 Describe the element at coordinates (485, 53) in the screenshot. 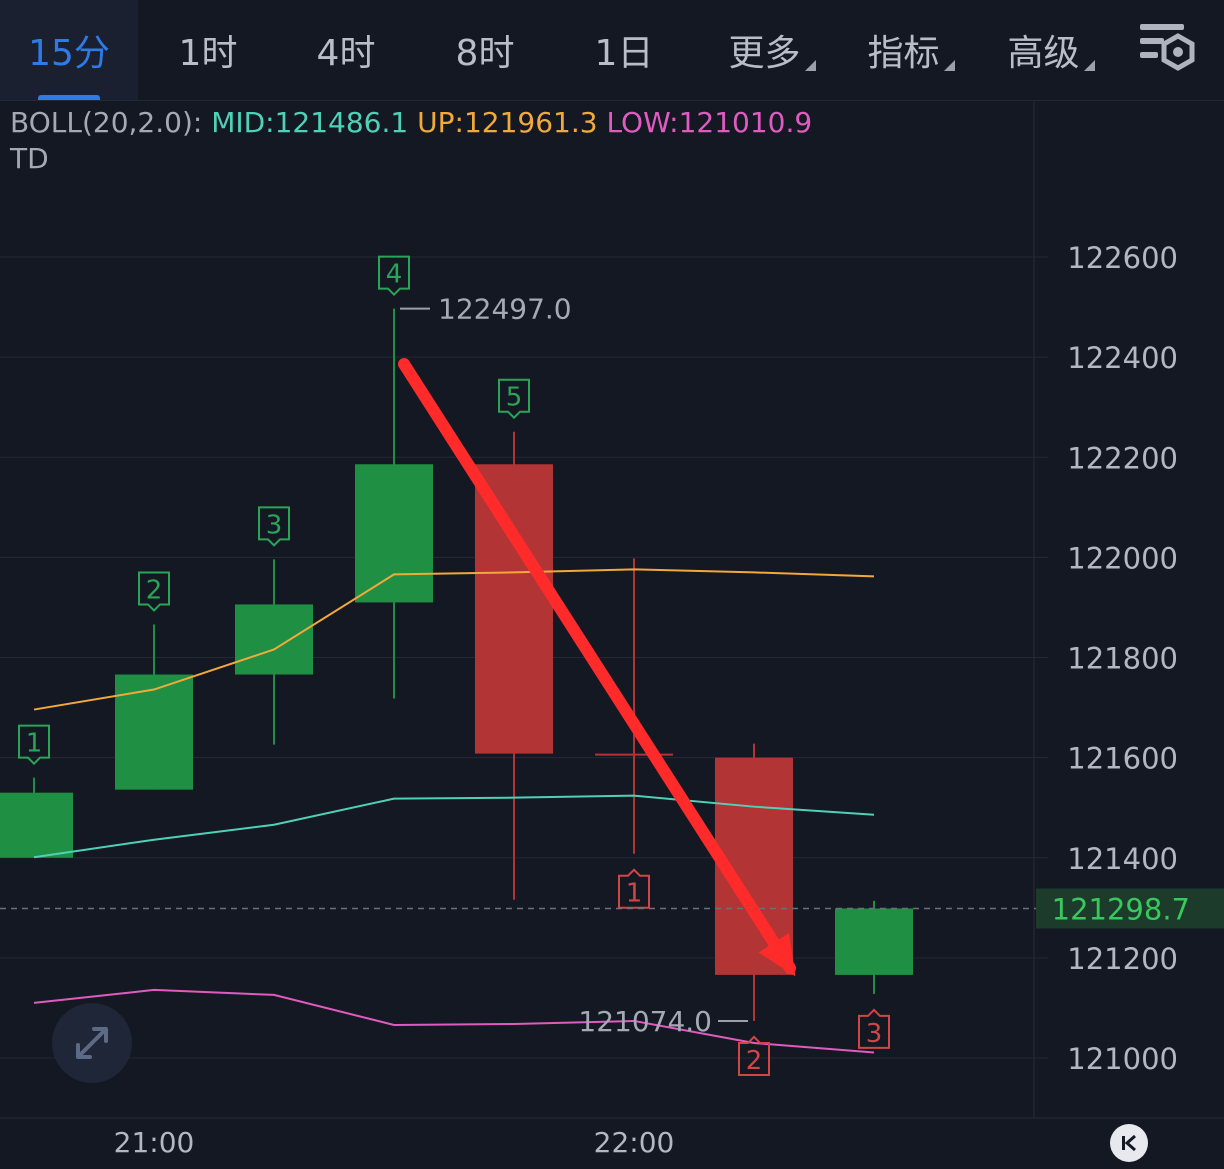

I see `tab-label: 8时` at that location.